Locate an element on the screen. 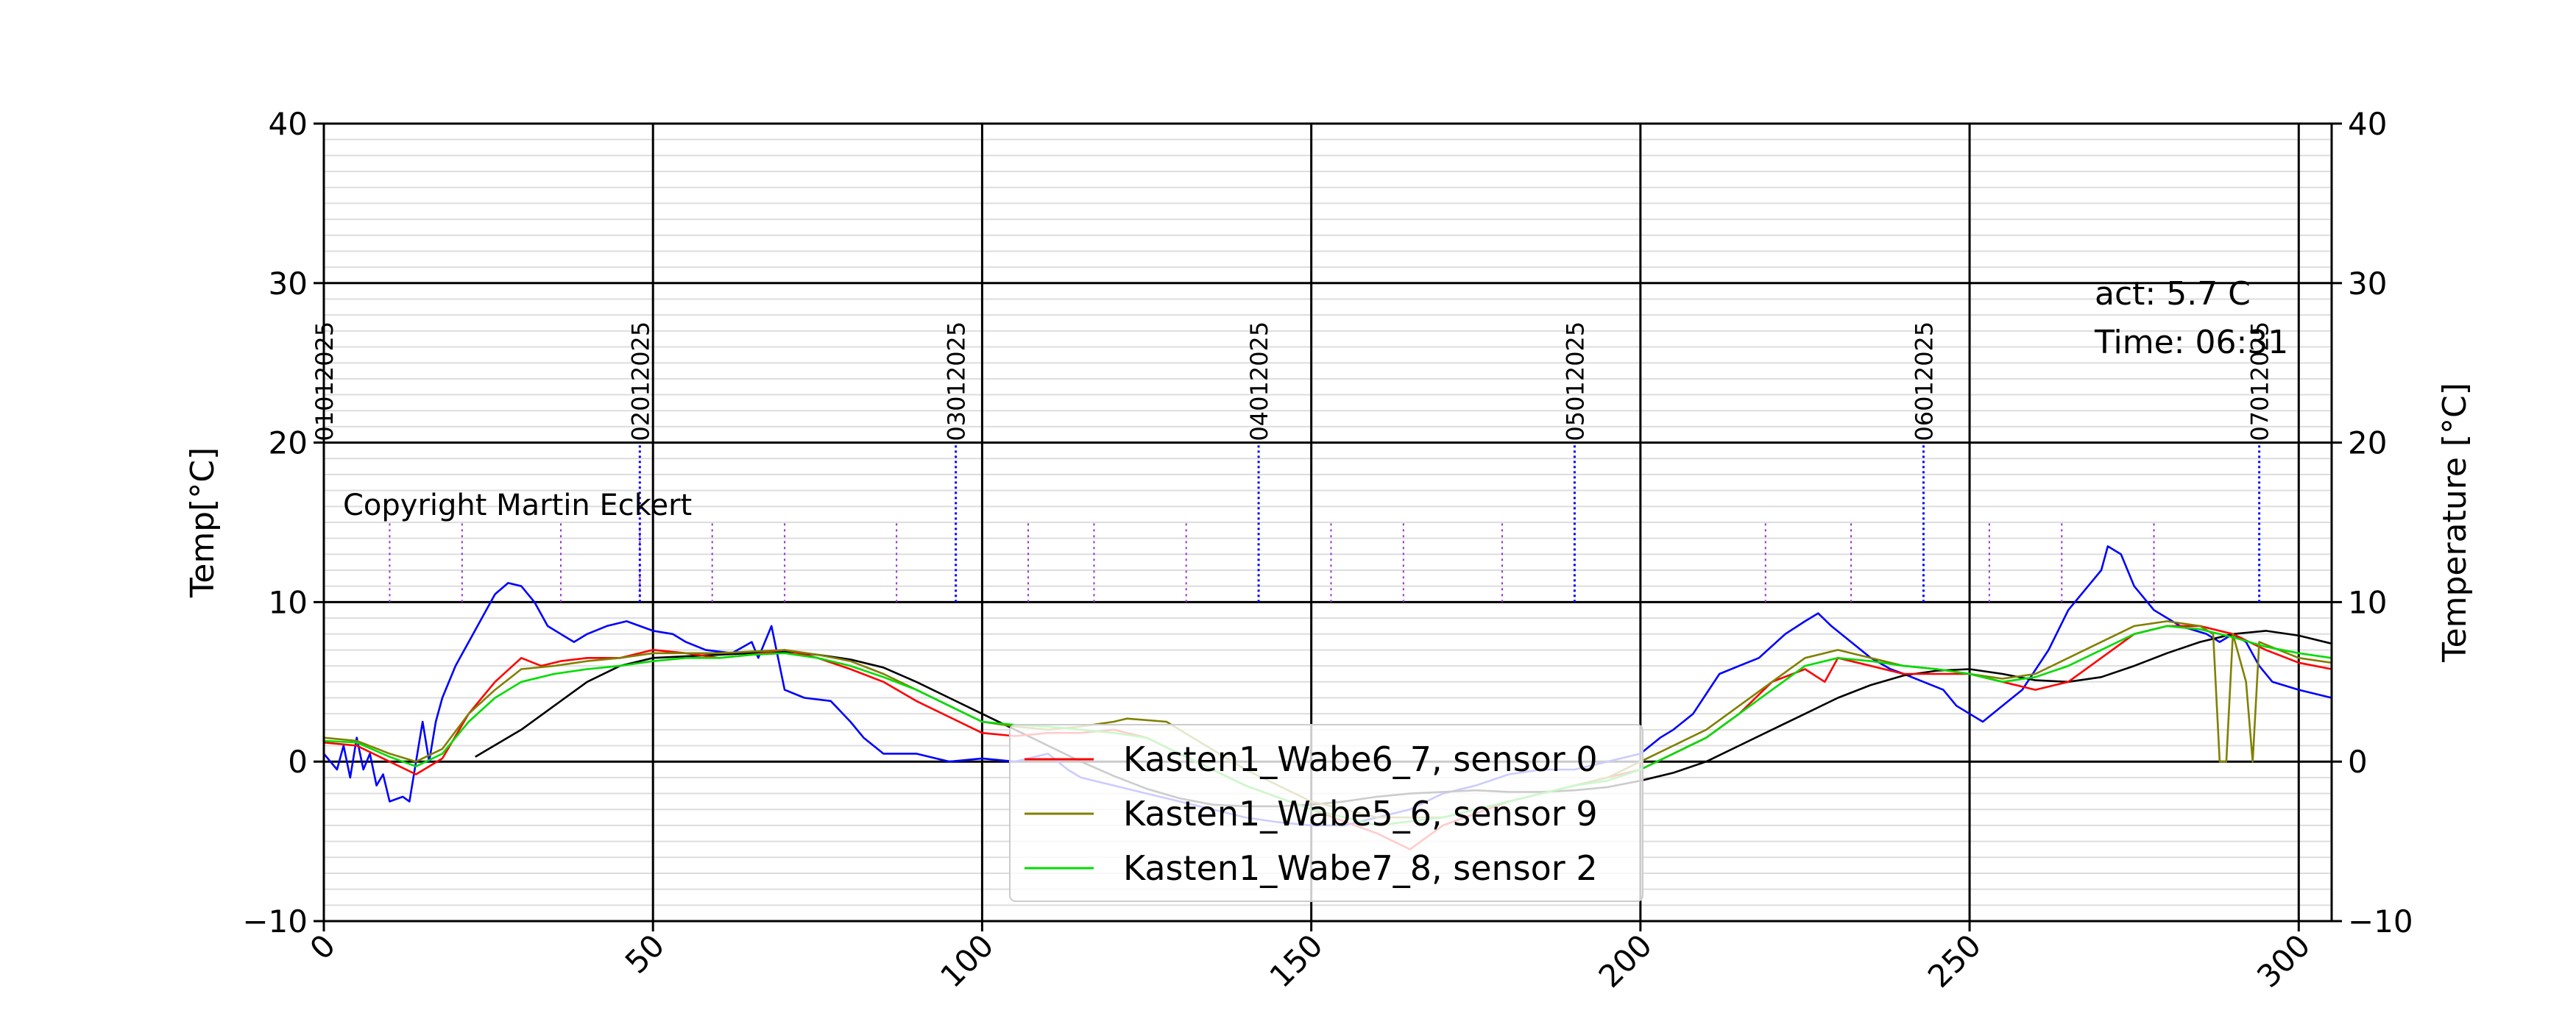 This screenshot has width=2576, height=1030. left-axis-label: Temp[°C] is located at coordinates (203, 522).